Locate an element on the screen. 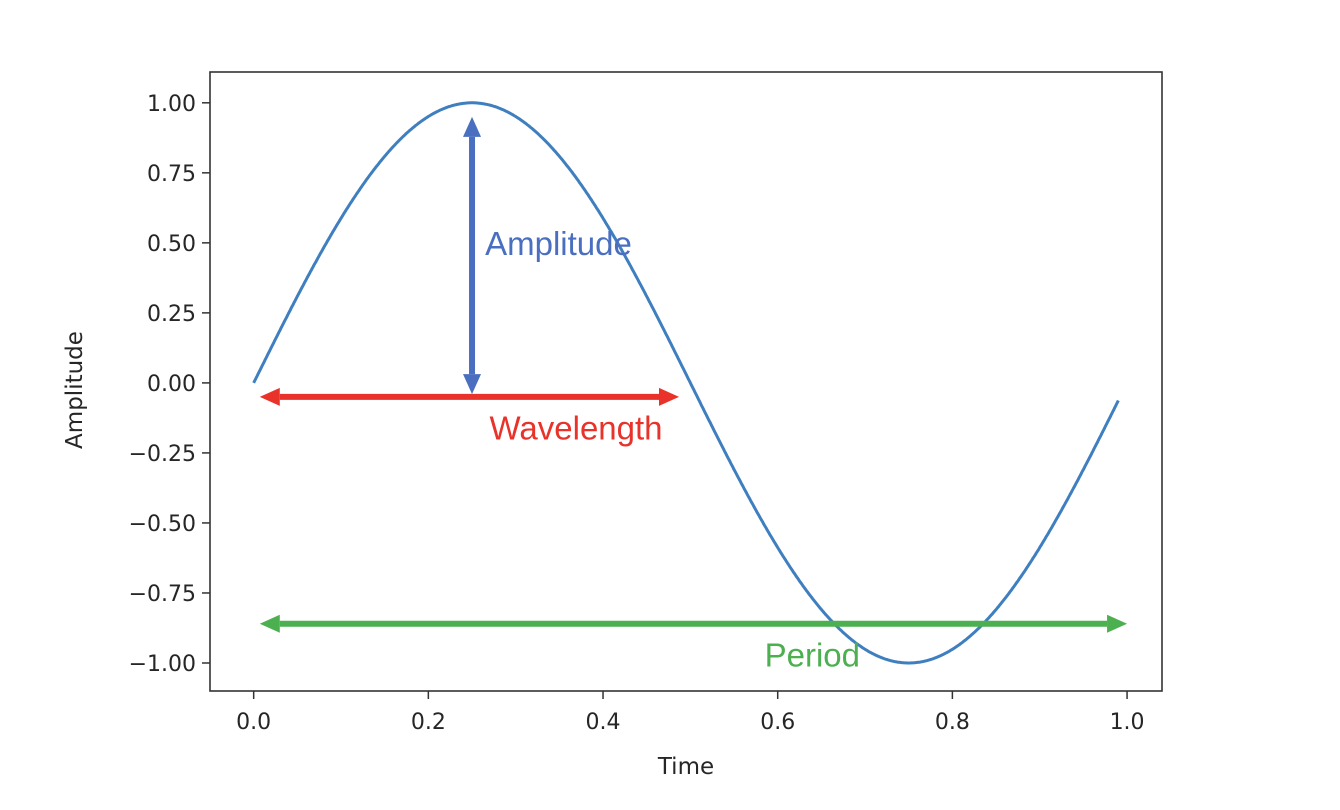 The image size is (1340, 810). y-tick-label: 0.25 is located at coordinates (171, 314).